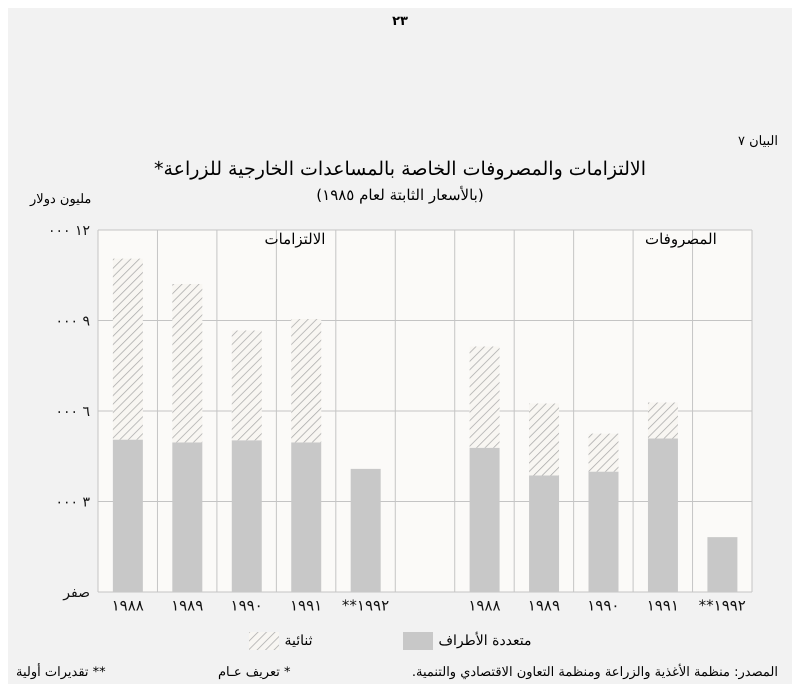 This screenshot has height=684, width=800. What do you see at coordinates (400, 169) in the screenshot?
I see `chart-title: الالتزامات والمصروفات الخاصة بالمساعدات الخارجية للزراعة*` at bounding box center [400, 169].